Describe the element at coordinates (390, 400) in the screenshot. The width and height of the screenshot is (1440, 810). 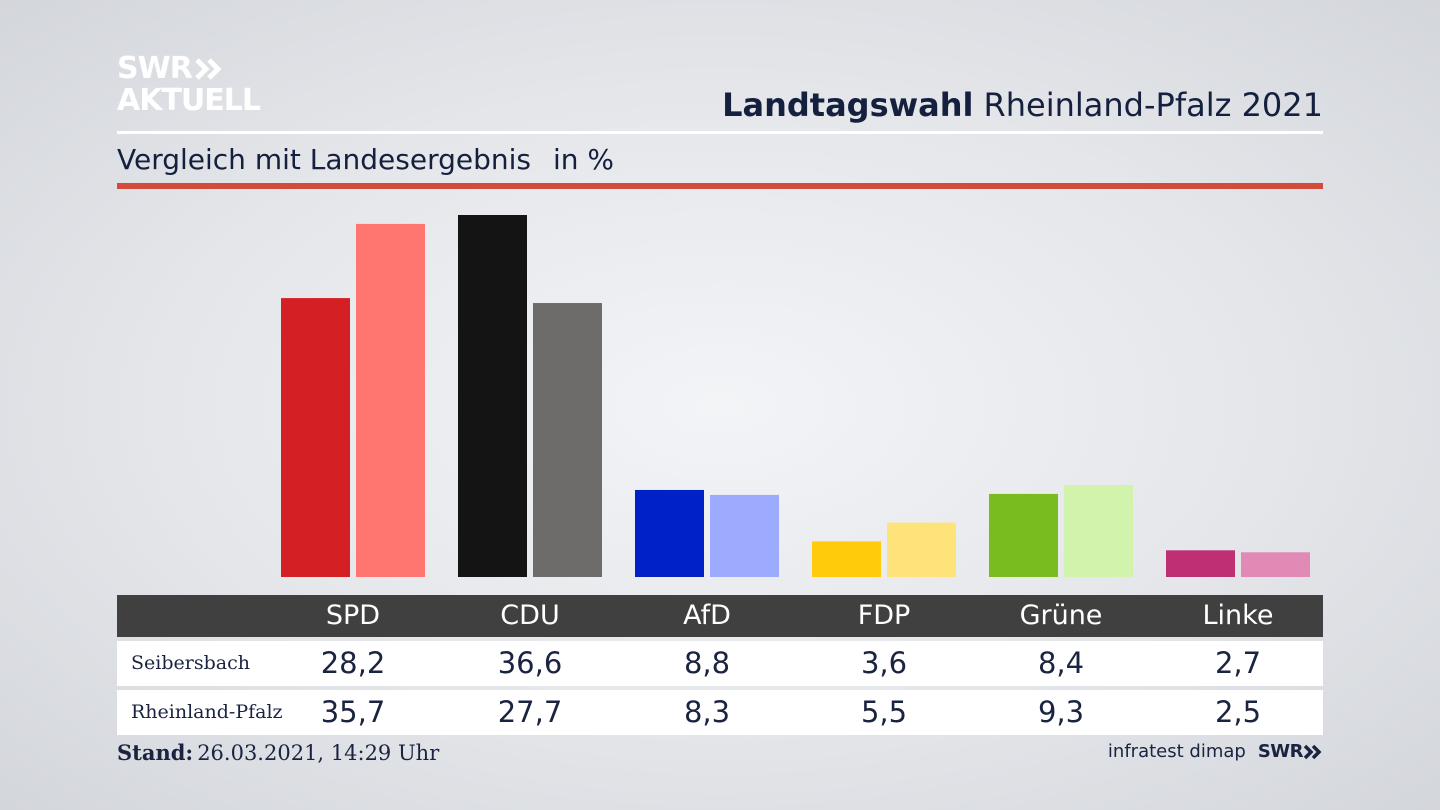
I see `bar-spd-rheinland-pfalz` at that location.